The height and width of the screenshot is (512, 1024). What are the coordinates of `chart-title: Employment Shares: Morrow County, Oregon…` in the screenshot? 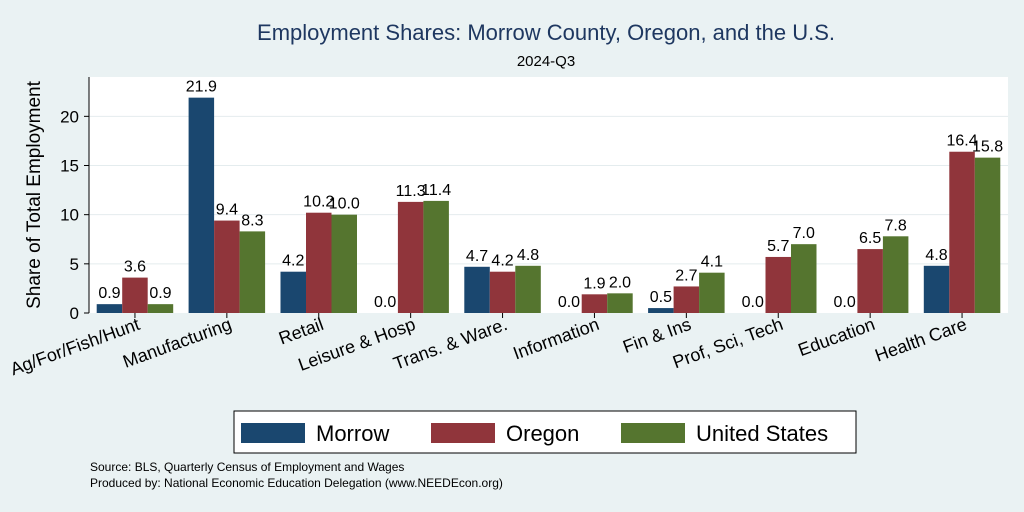 It's located at (546, 32).